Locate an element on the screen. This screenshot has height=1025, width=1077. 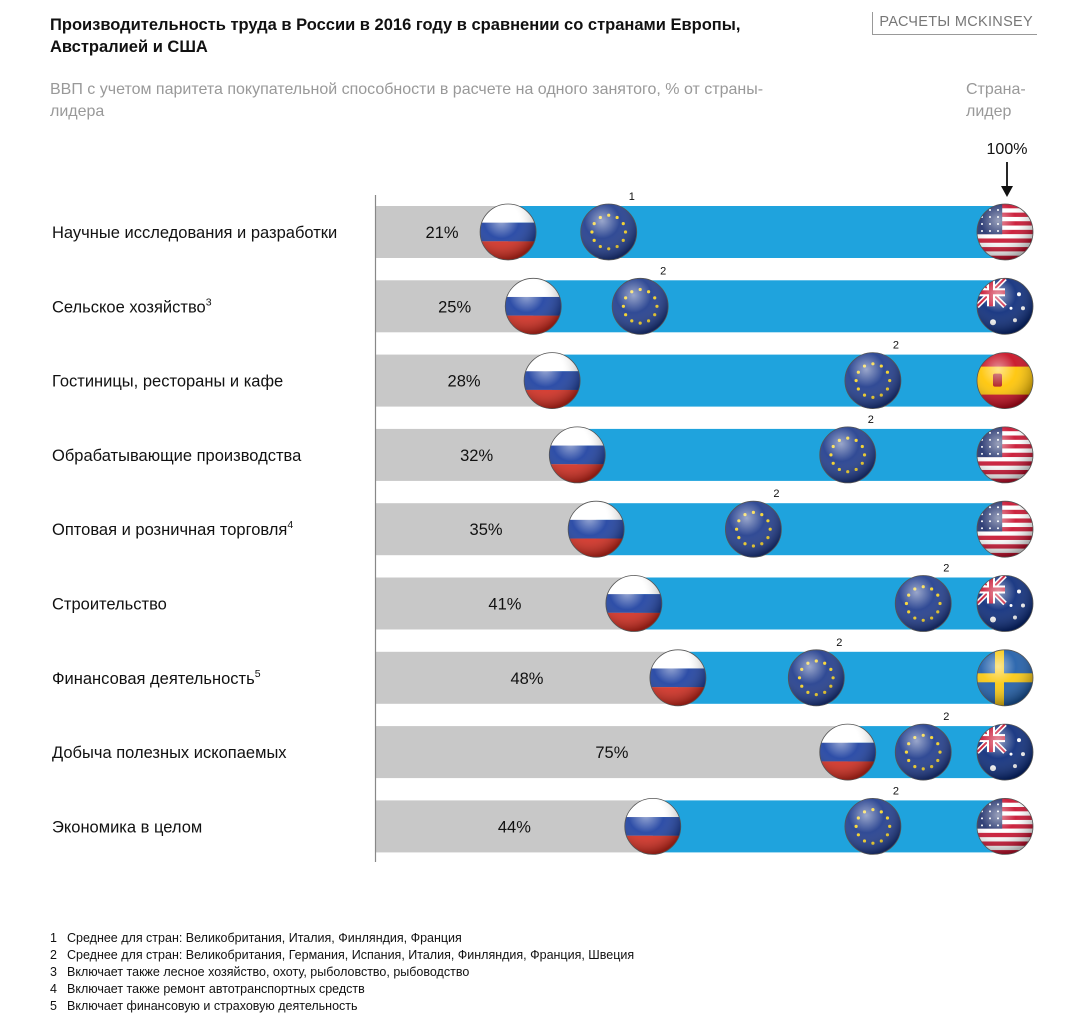
source-label: РАСЧЕТЫ MCKINSEY is located at coordinates (954, 23).